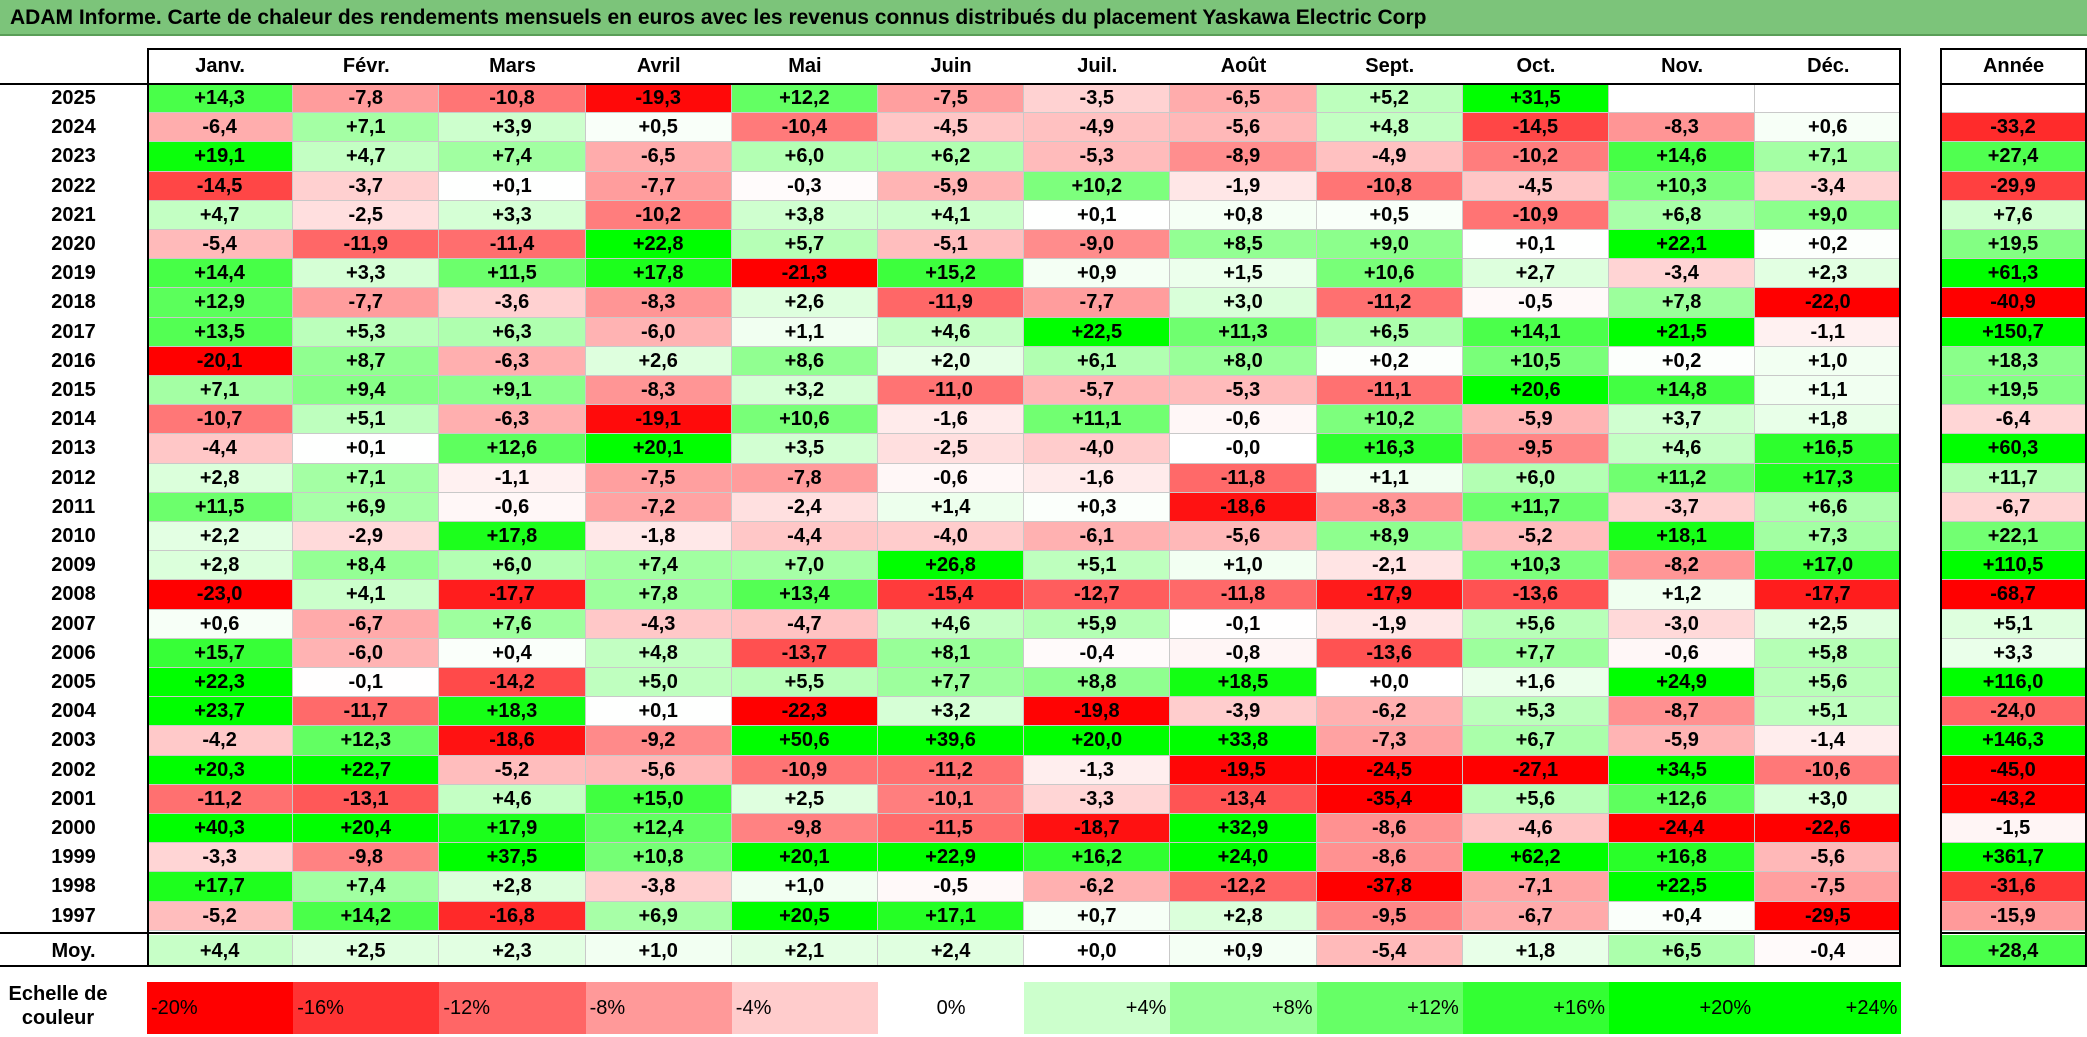 Image resolution: width=2087 pixels, height=1037 pixels. I want to click on year-label: 2003, so click(73, 740).